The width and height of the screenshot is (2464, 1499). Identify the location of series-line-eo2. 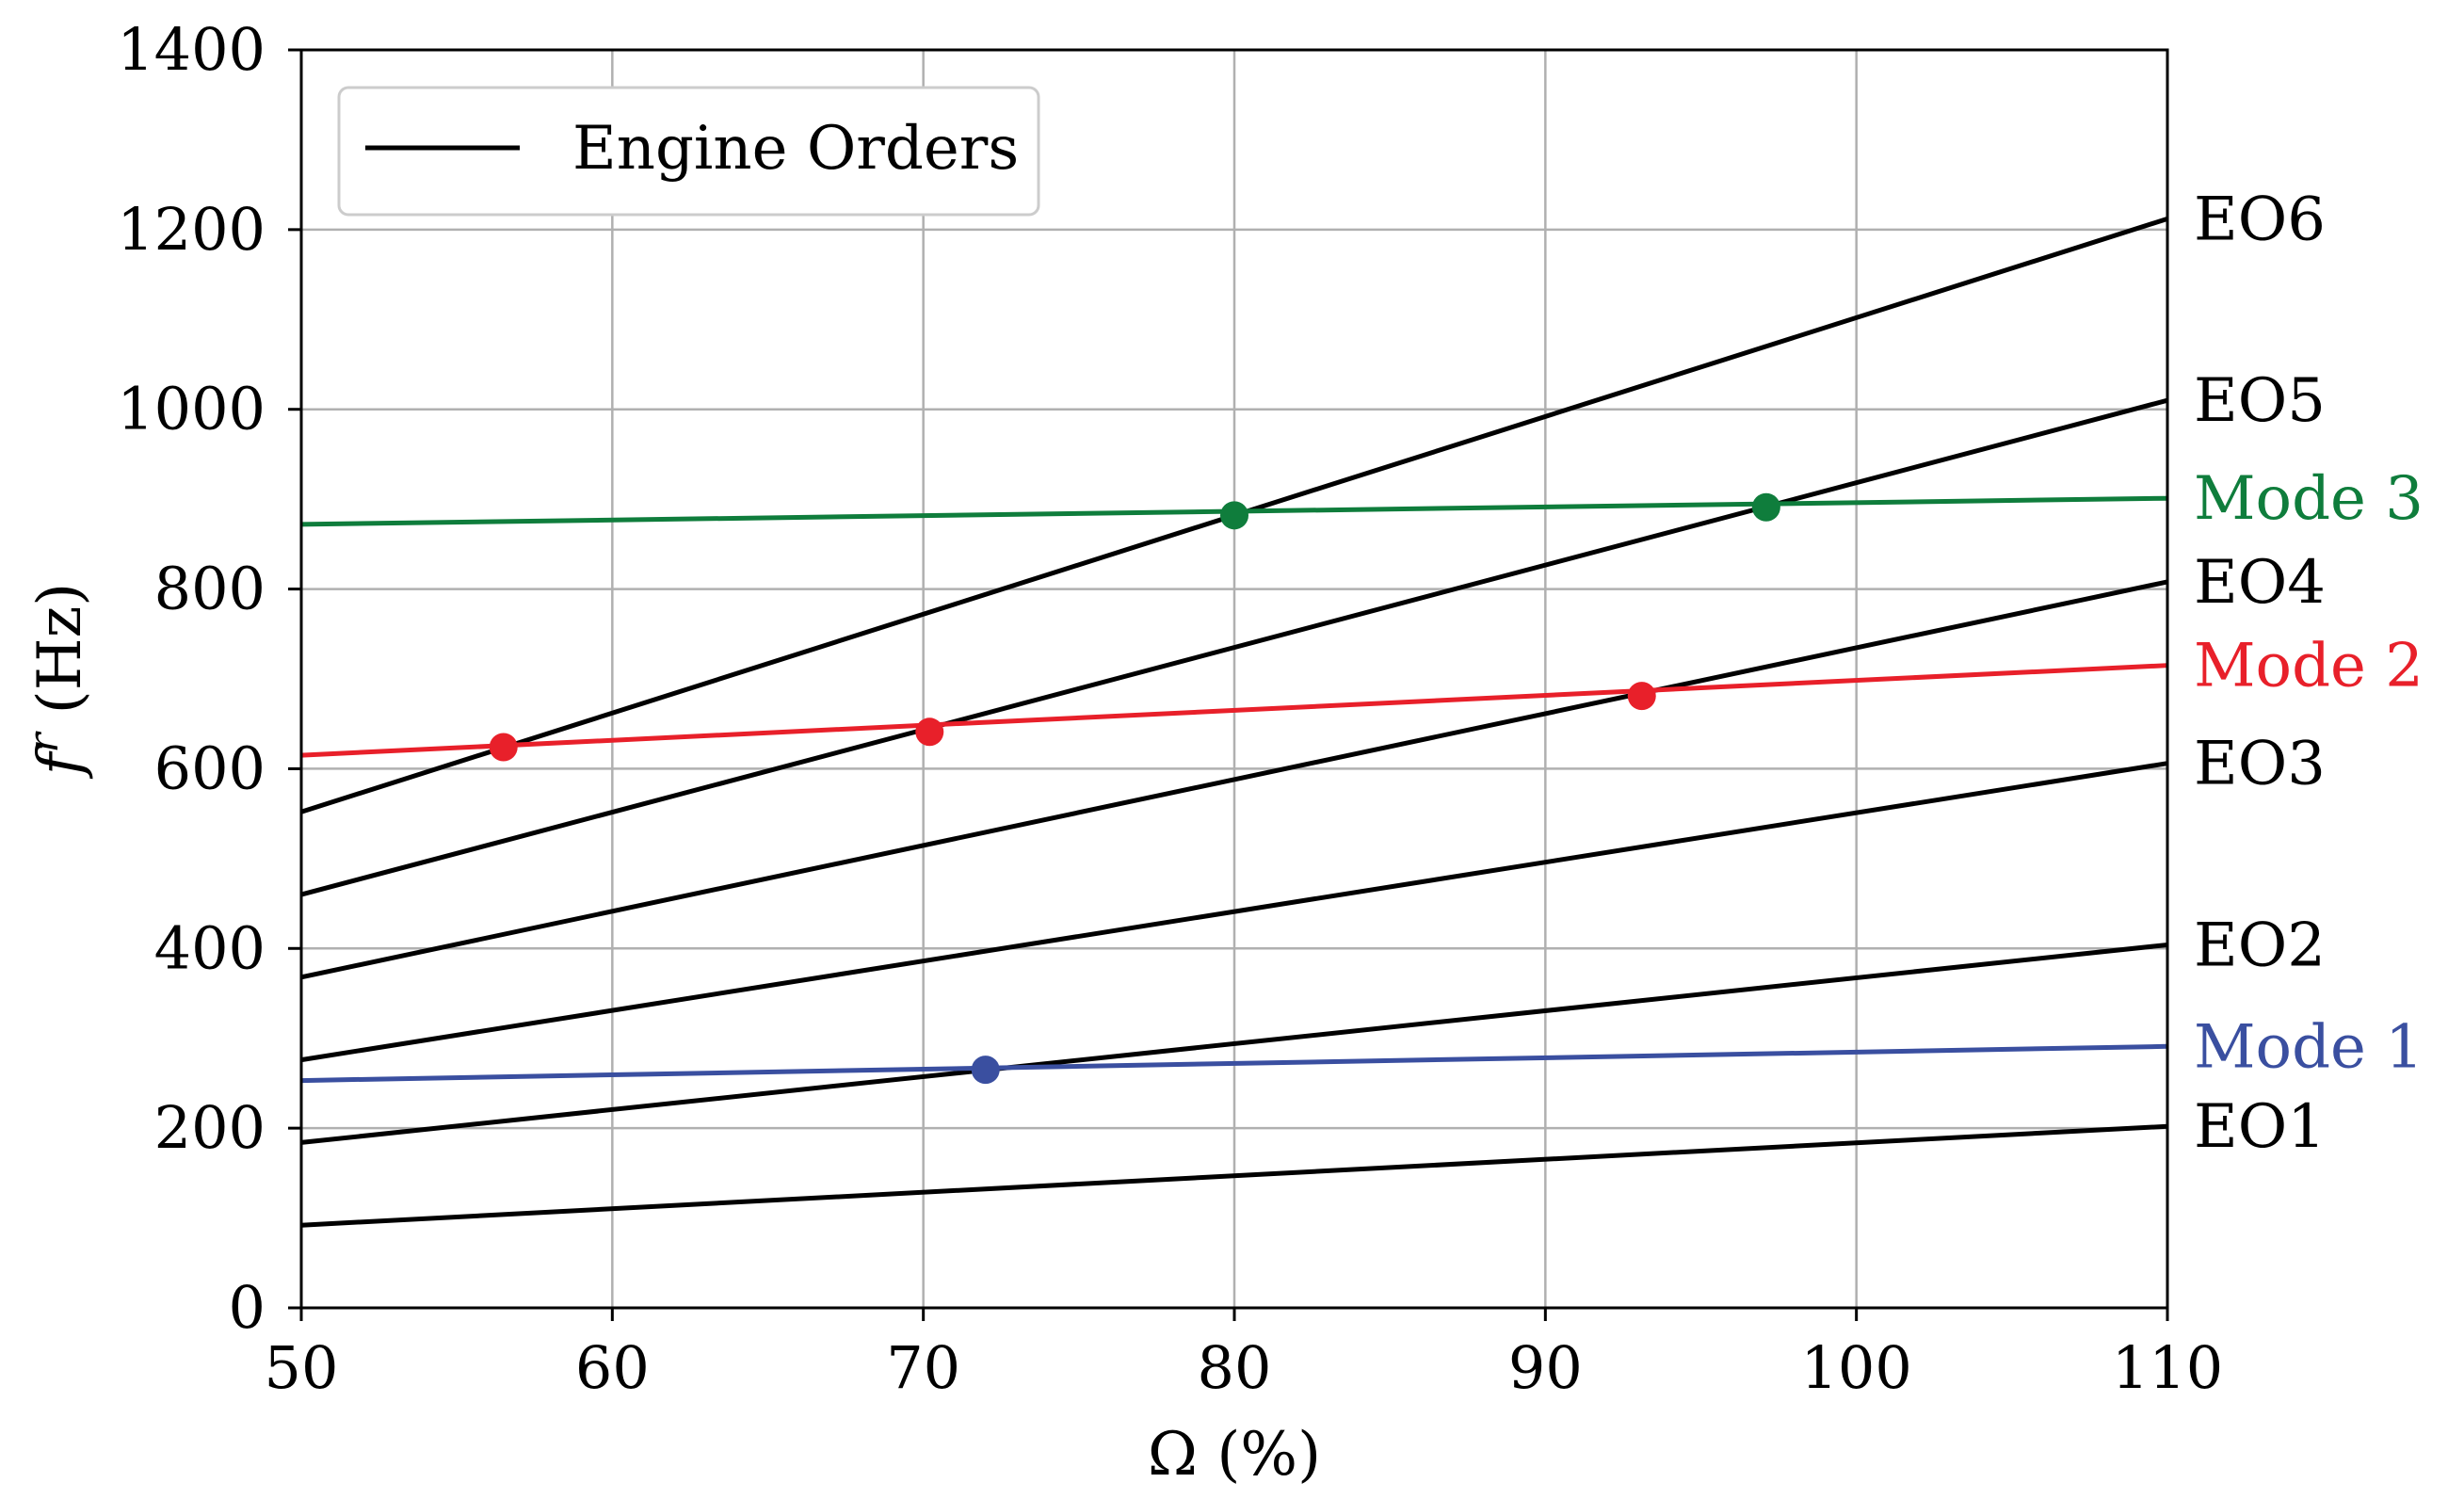
(1234, 1043).